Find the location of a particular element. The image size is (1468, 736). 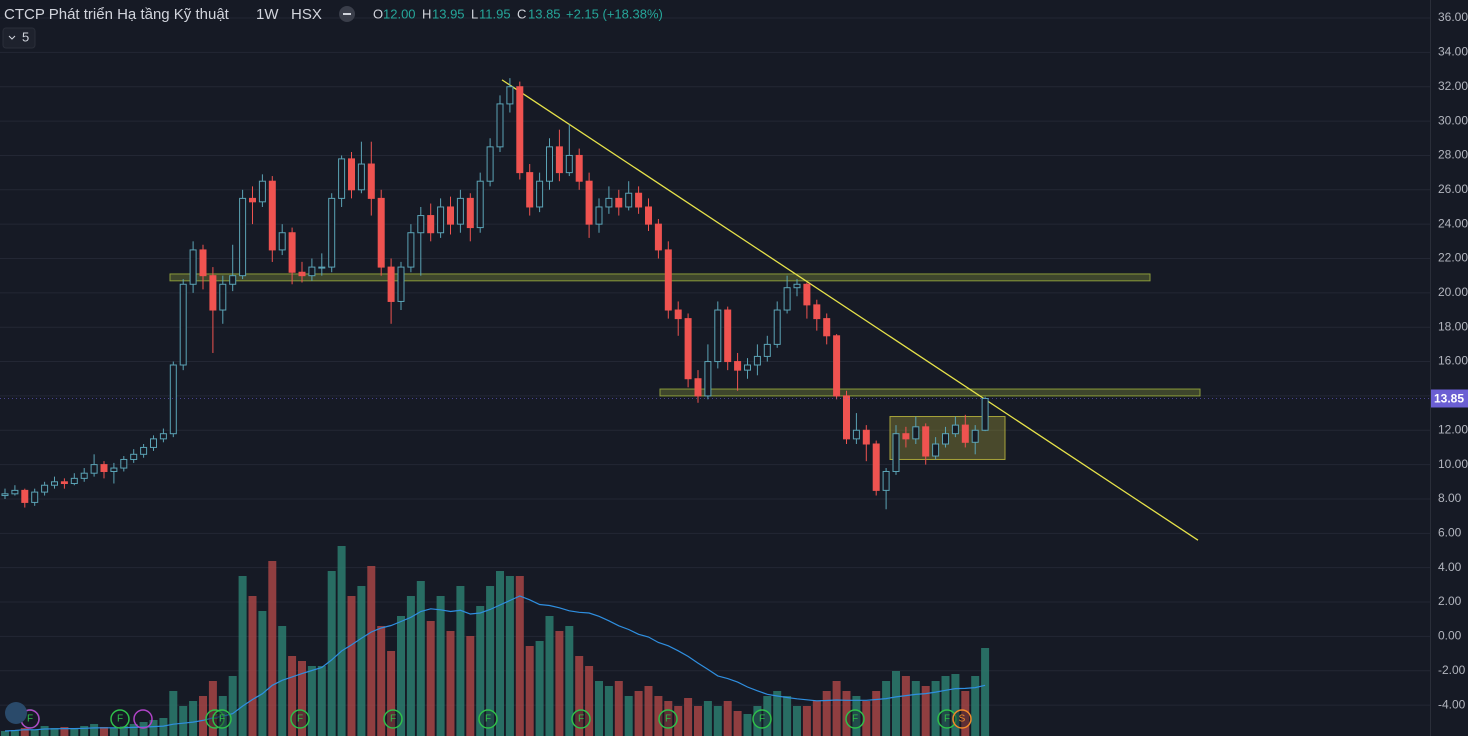

event-label: S is located at coordinates (962, 719).